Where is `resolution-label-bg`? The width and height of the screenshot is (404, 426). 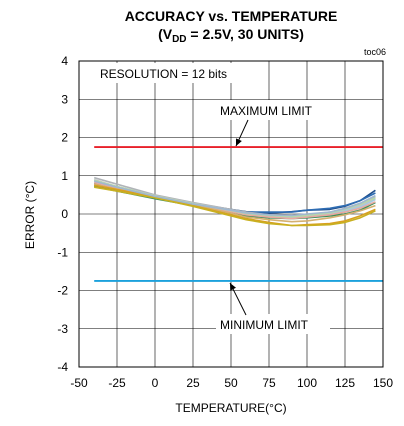 resolution-label-bg is located at coordinates (176, 73).